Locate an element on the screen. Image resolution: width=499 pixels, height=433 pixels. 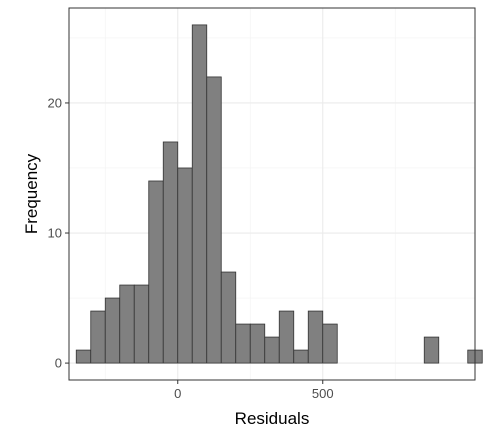
y-tick-label: 0 is located at coordinates (58, 363).